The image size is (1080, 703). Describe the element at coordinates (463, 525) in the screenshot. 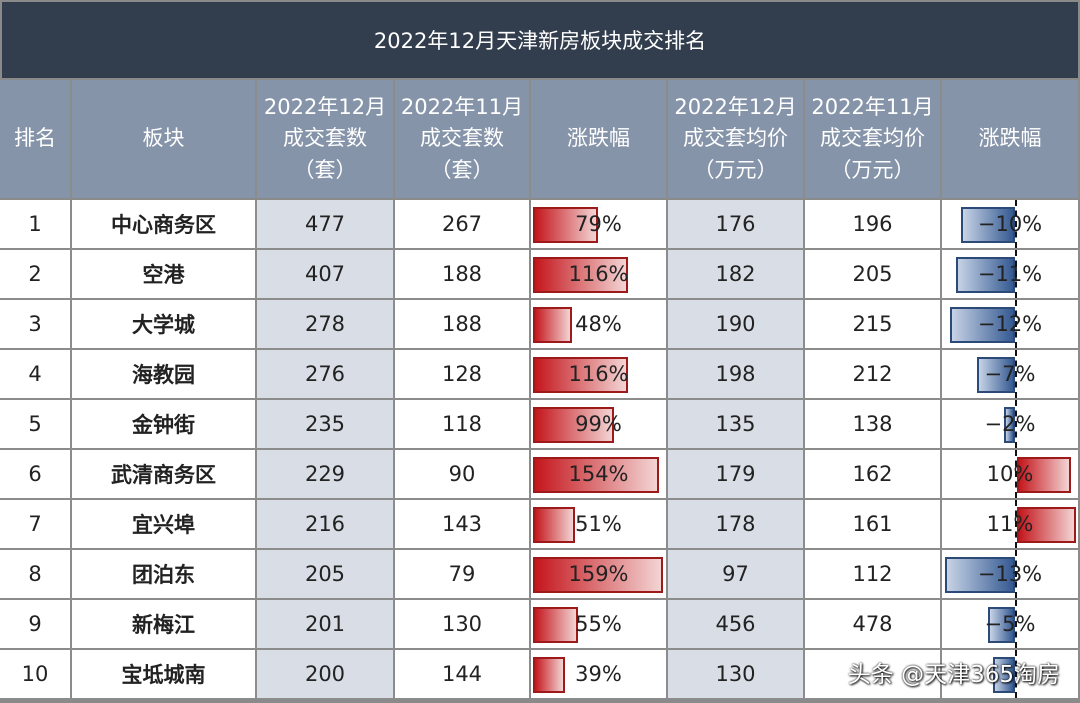

I see `nov-units-cell: 143` at that location.